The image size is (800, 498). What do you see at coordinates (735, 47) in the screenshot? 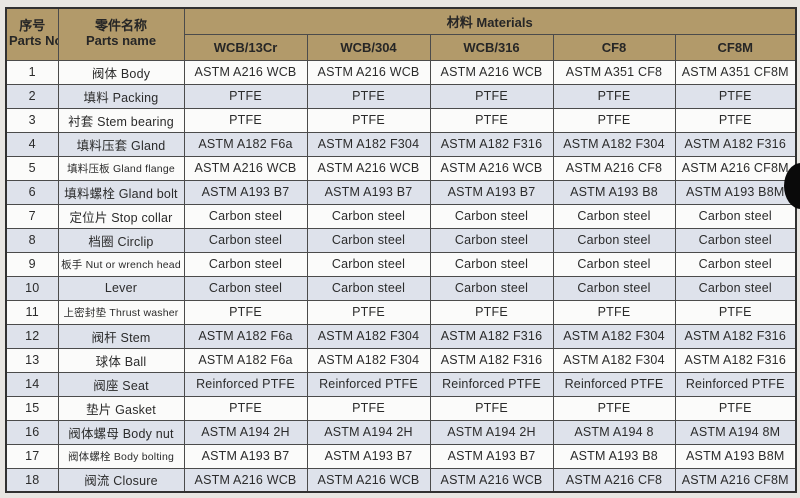
I see `col-header-material-cf8m: CF8M` at bounding box center [735, 47].